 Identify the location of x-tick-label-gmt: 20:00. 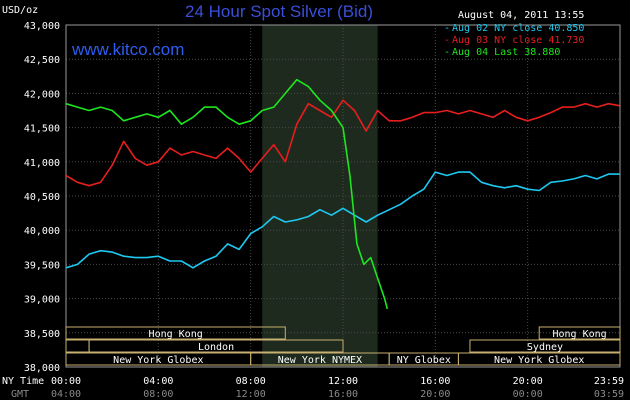
(435, 394).